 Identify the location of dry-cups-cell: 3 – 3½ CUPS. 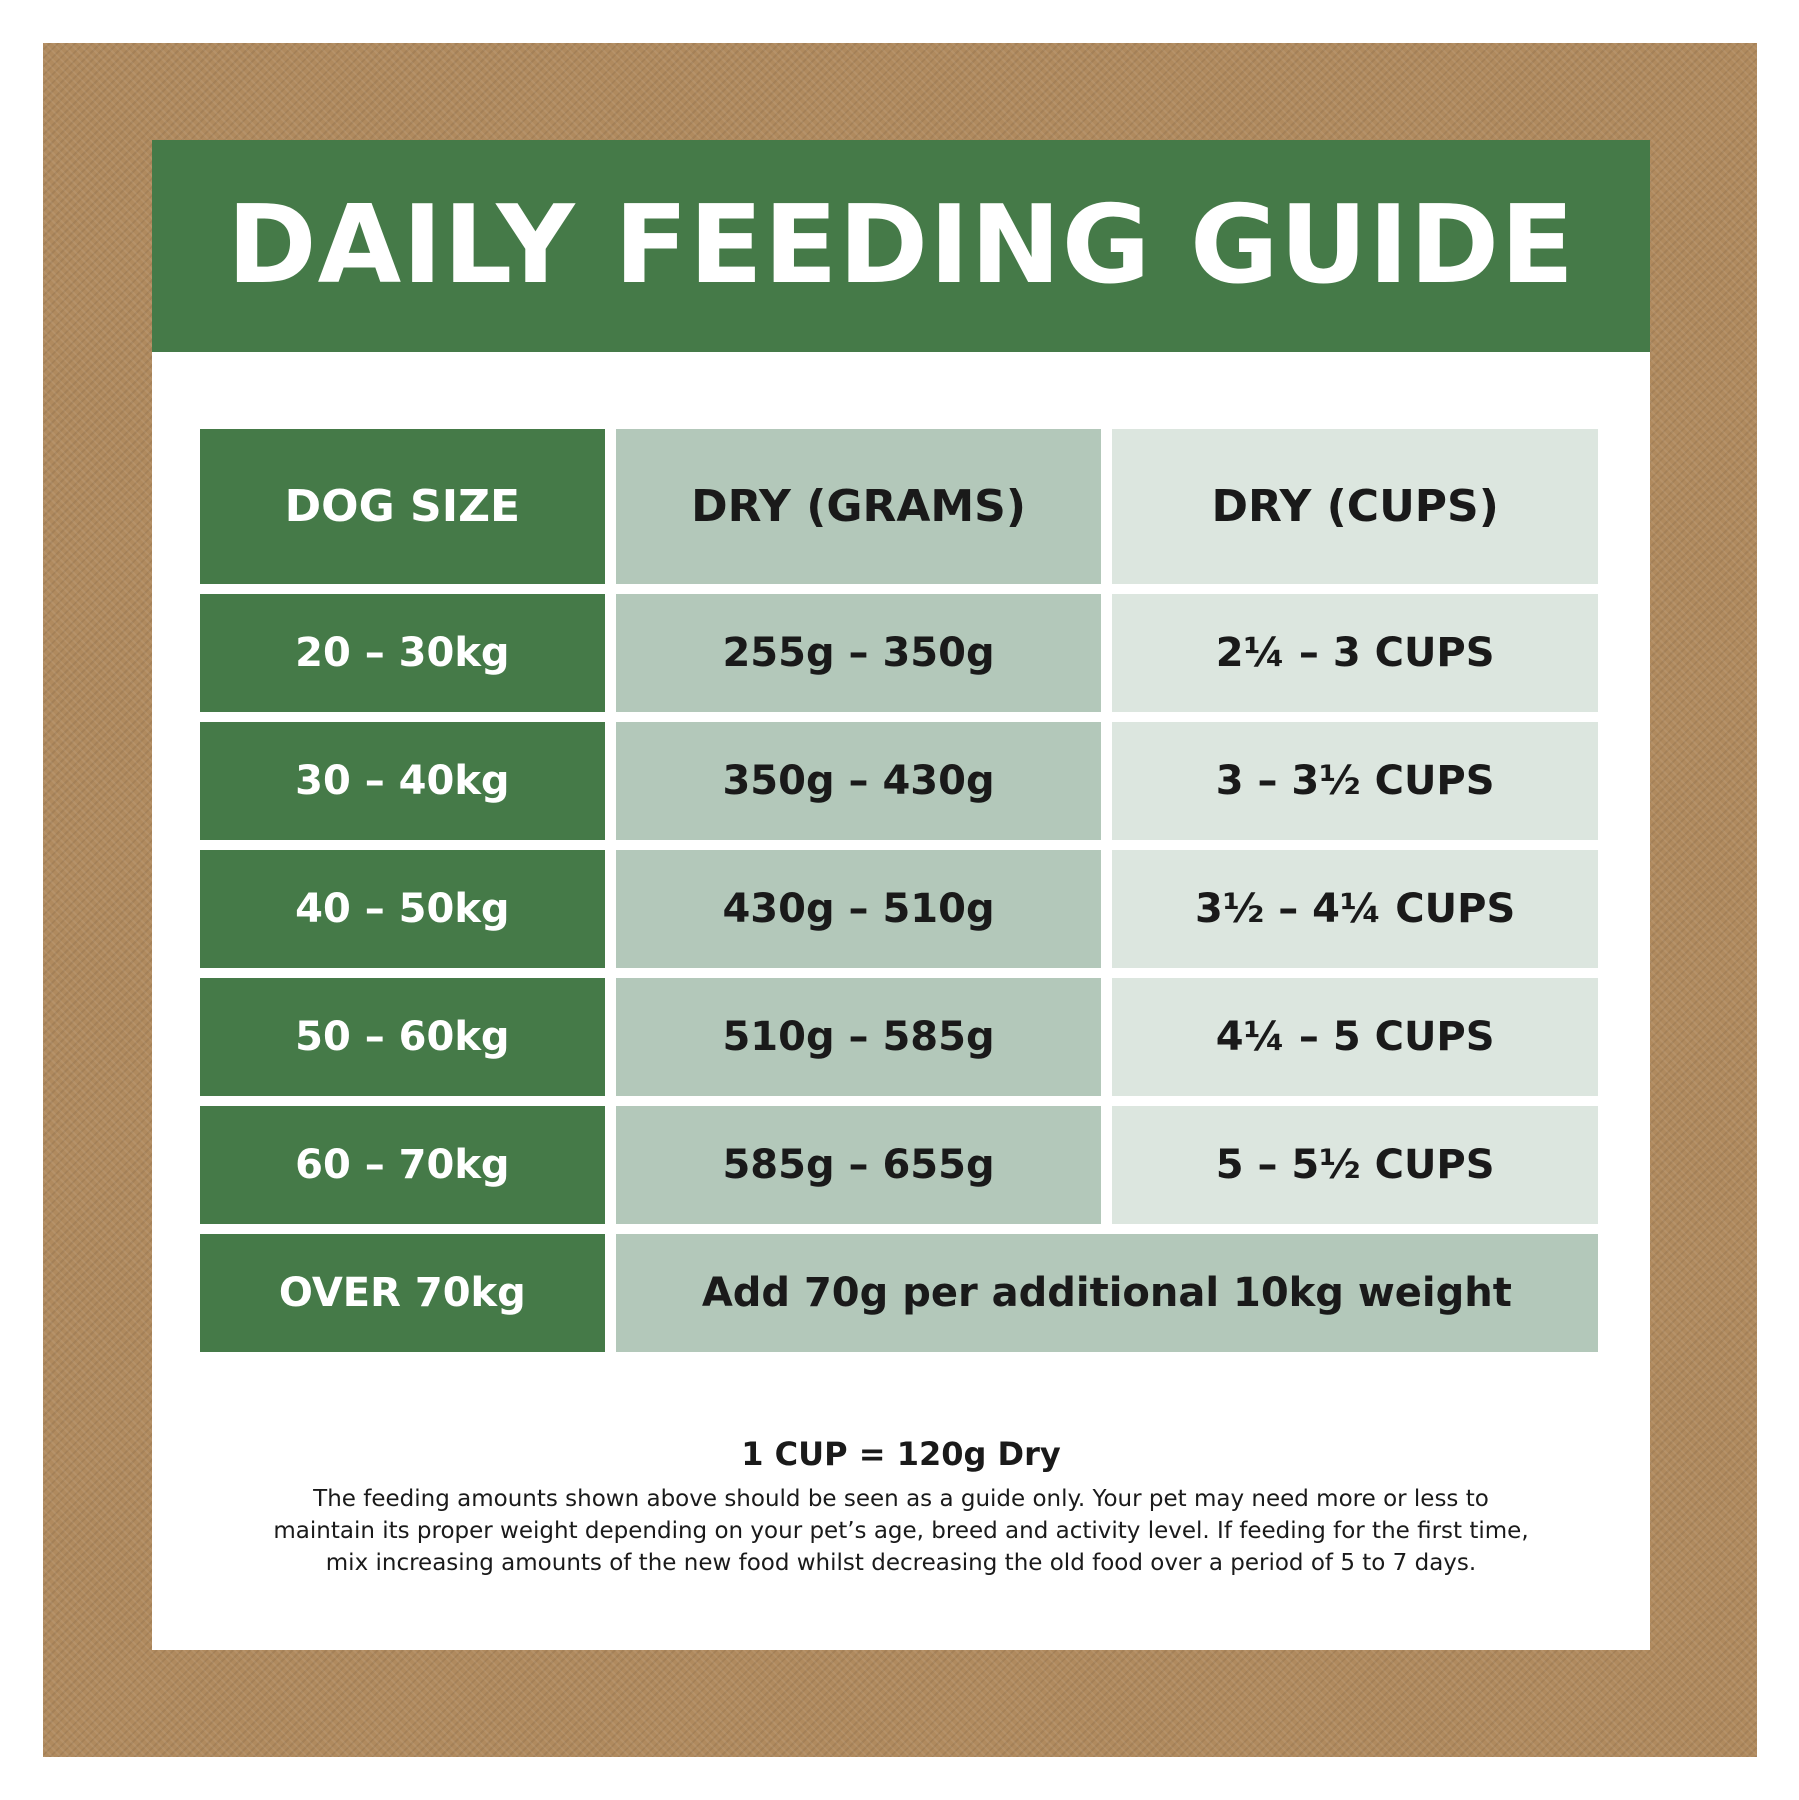
(1355, 781).